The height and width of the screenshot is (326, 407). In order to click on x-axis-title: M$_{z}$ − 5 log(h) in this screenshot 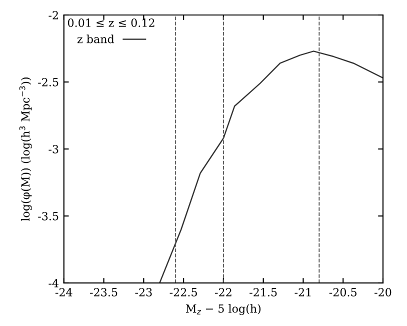, I will do `click(223, 310)`.